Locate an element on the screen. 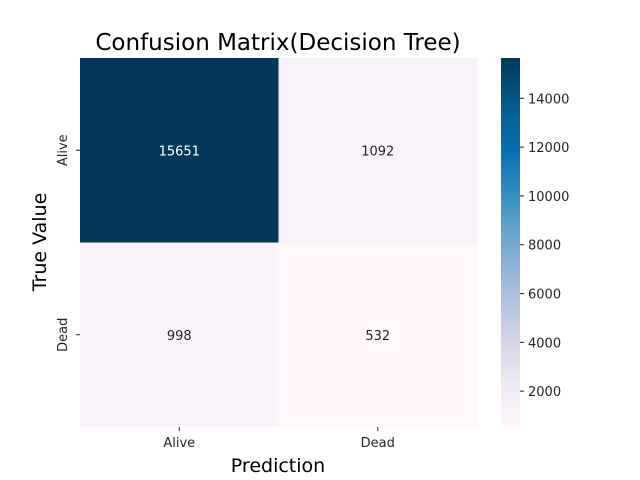 The width and height of the screenshot is (640, 480). x-axis: Alive Dead is located at coordinates (279, 439).